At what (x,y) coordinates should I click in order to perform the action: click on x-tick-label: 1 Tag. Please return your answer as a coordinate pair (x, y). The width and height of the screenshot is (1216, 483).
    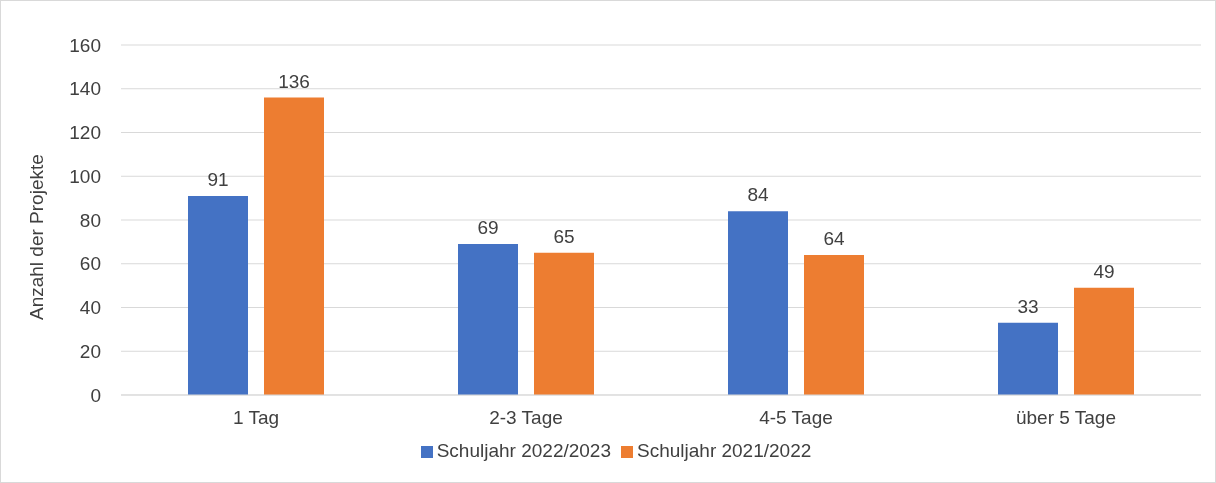
    Looking at the image, I should click on (256, 418).